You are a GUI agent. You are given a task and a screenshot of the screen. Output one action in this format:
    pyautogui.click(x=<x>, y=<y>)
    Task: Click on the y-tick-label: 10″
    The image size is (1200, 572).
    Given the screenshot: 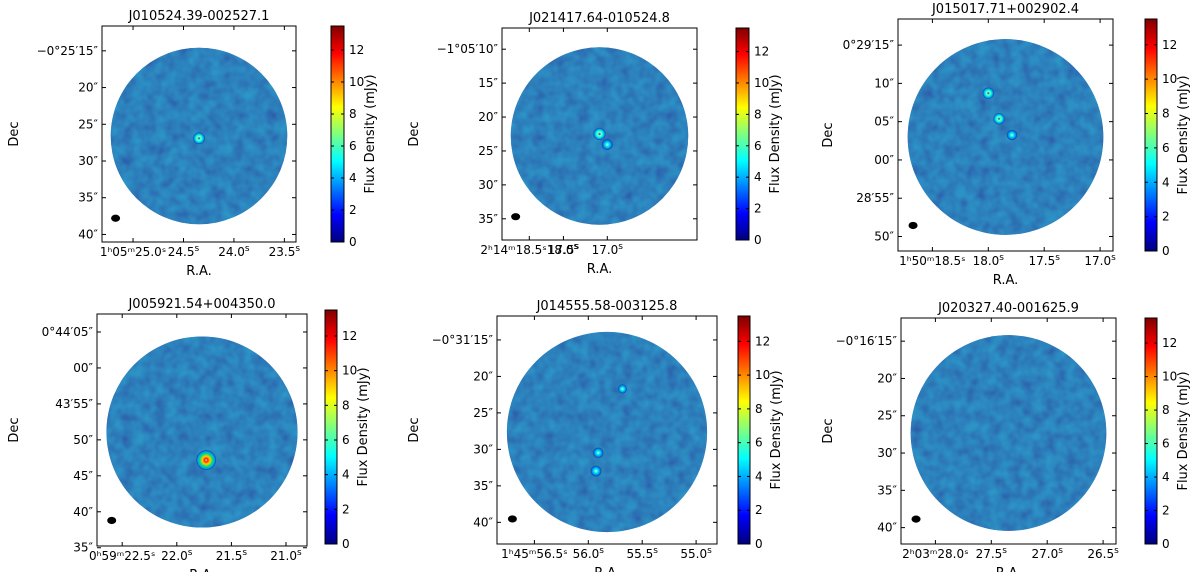 What is the action you would take?
    pyautogui.click(x=884, y=83)
    